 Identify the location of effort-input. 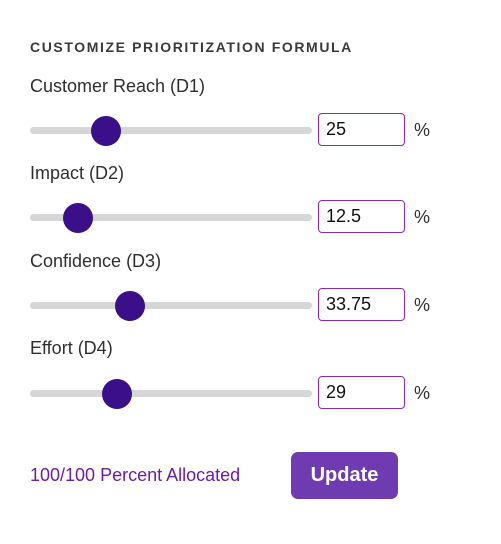
(361, 392).